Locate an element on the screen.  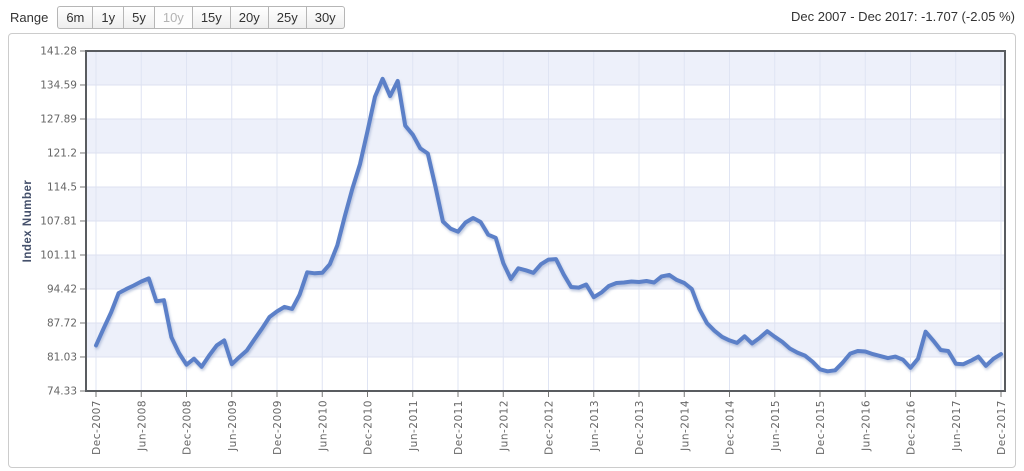
x-tick-label: Dec-2017 is located at coordinates (1002, 427).